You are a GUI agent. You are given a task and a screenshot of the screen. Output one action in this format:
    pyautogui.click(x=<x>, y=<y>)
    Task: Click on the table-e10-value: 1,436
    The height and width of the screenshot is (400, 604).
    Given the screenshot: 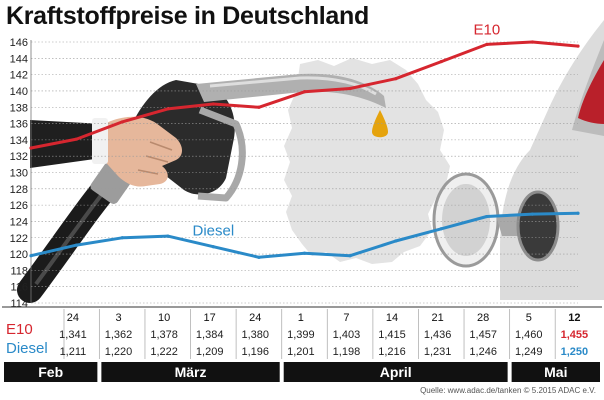 What is the action you would take?
    pyautogui.click(x=438, y=335)
    